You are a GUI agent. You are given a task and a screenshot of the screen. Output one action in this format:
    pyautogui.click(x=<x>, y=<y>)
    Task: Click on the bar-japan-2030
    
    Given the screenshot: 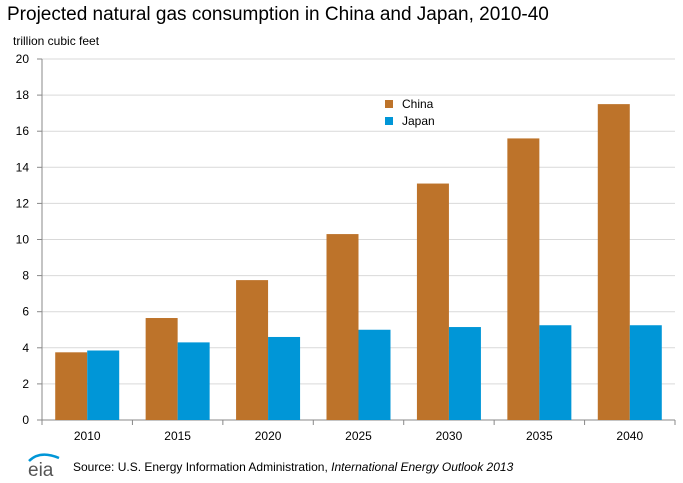 What is the action you would take?
    pyautogui.click(x=464, y=373)
    